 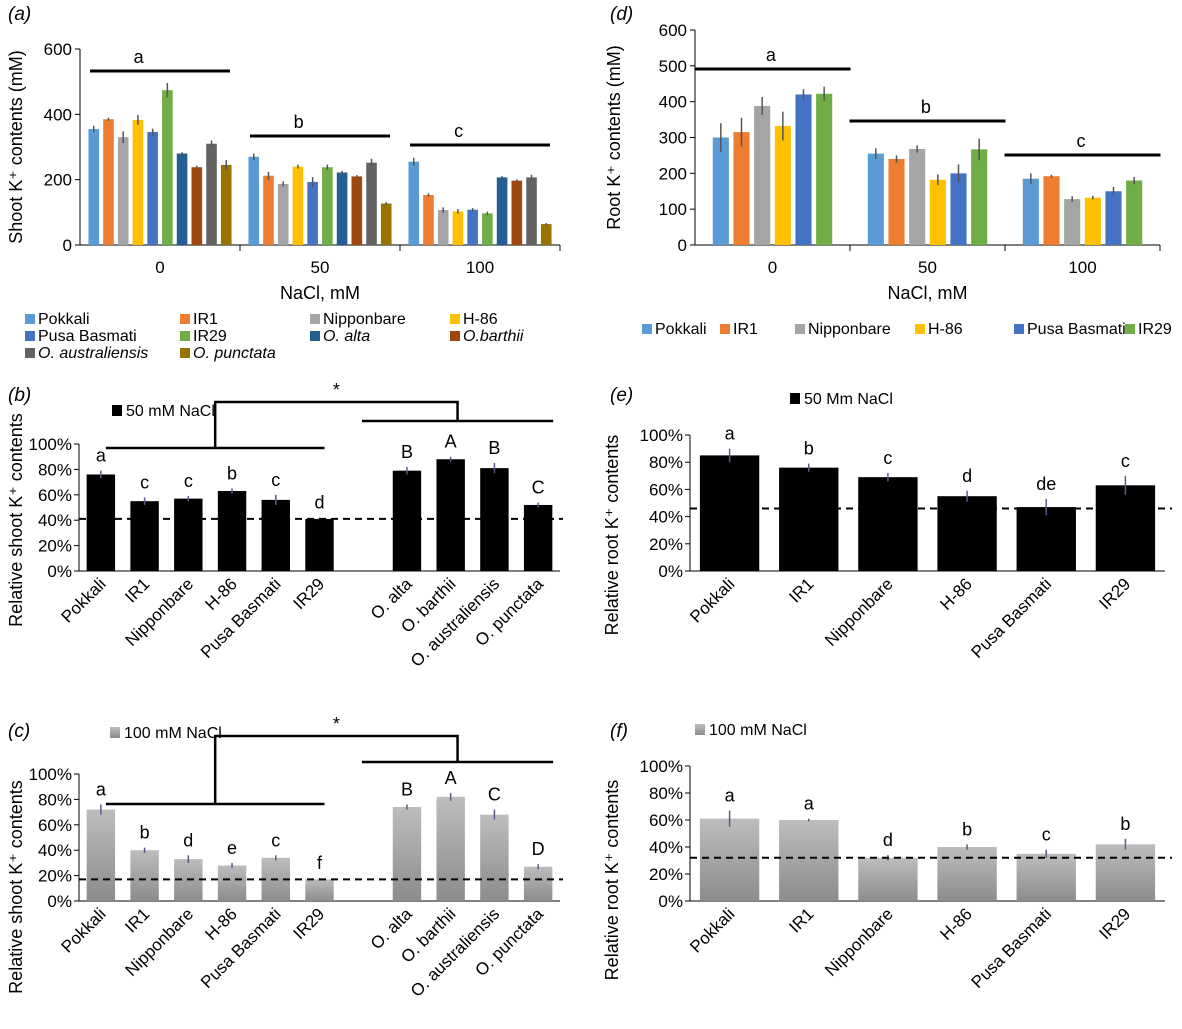 I want to click on significance-letter: B, so click(x=494, y=448).